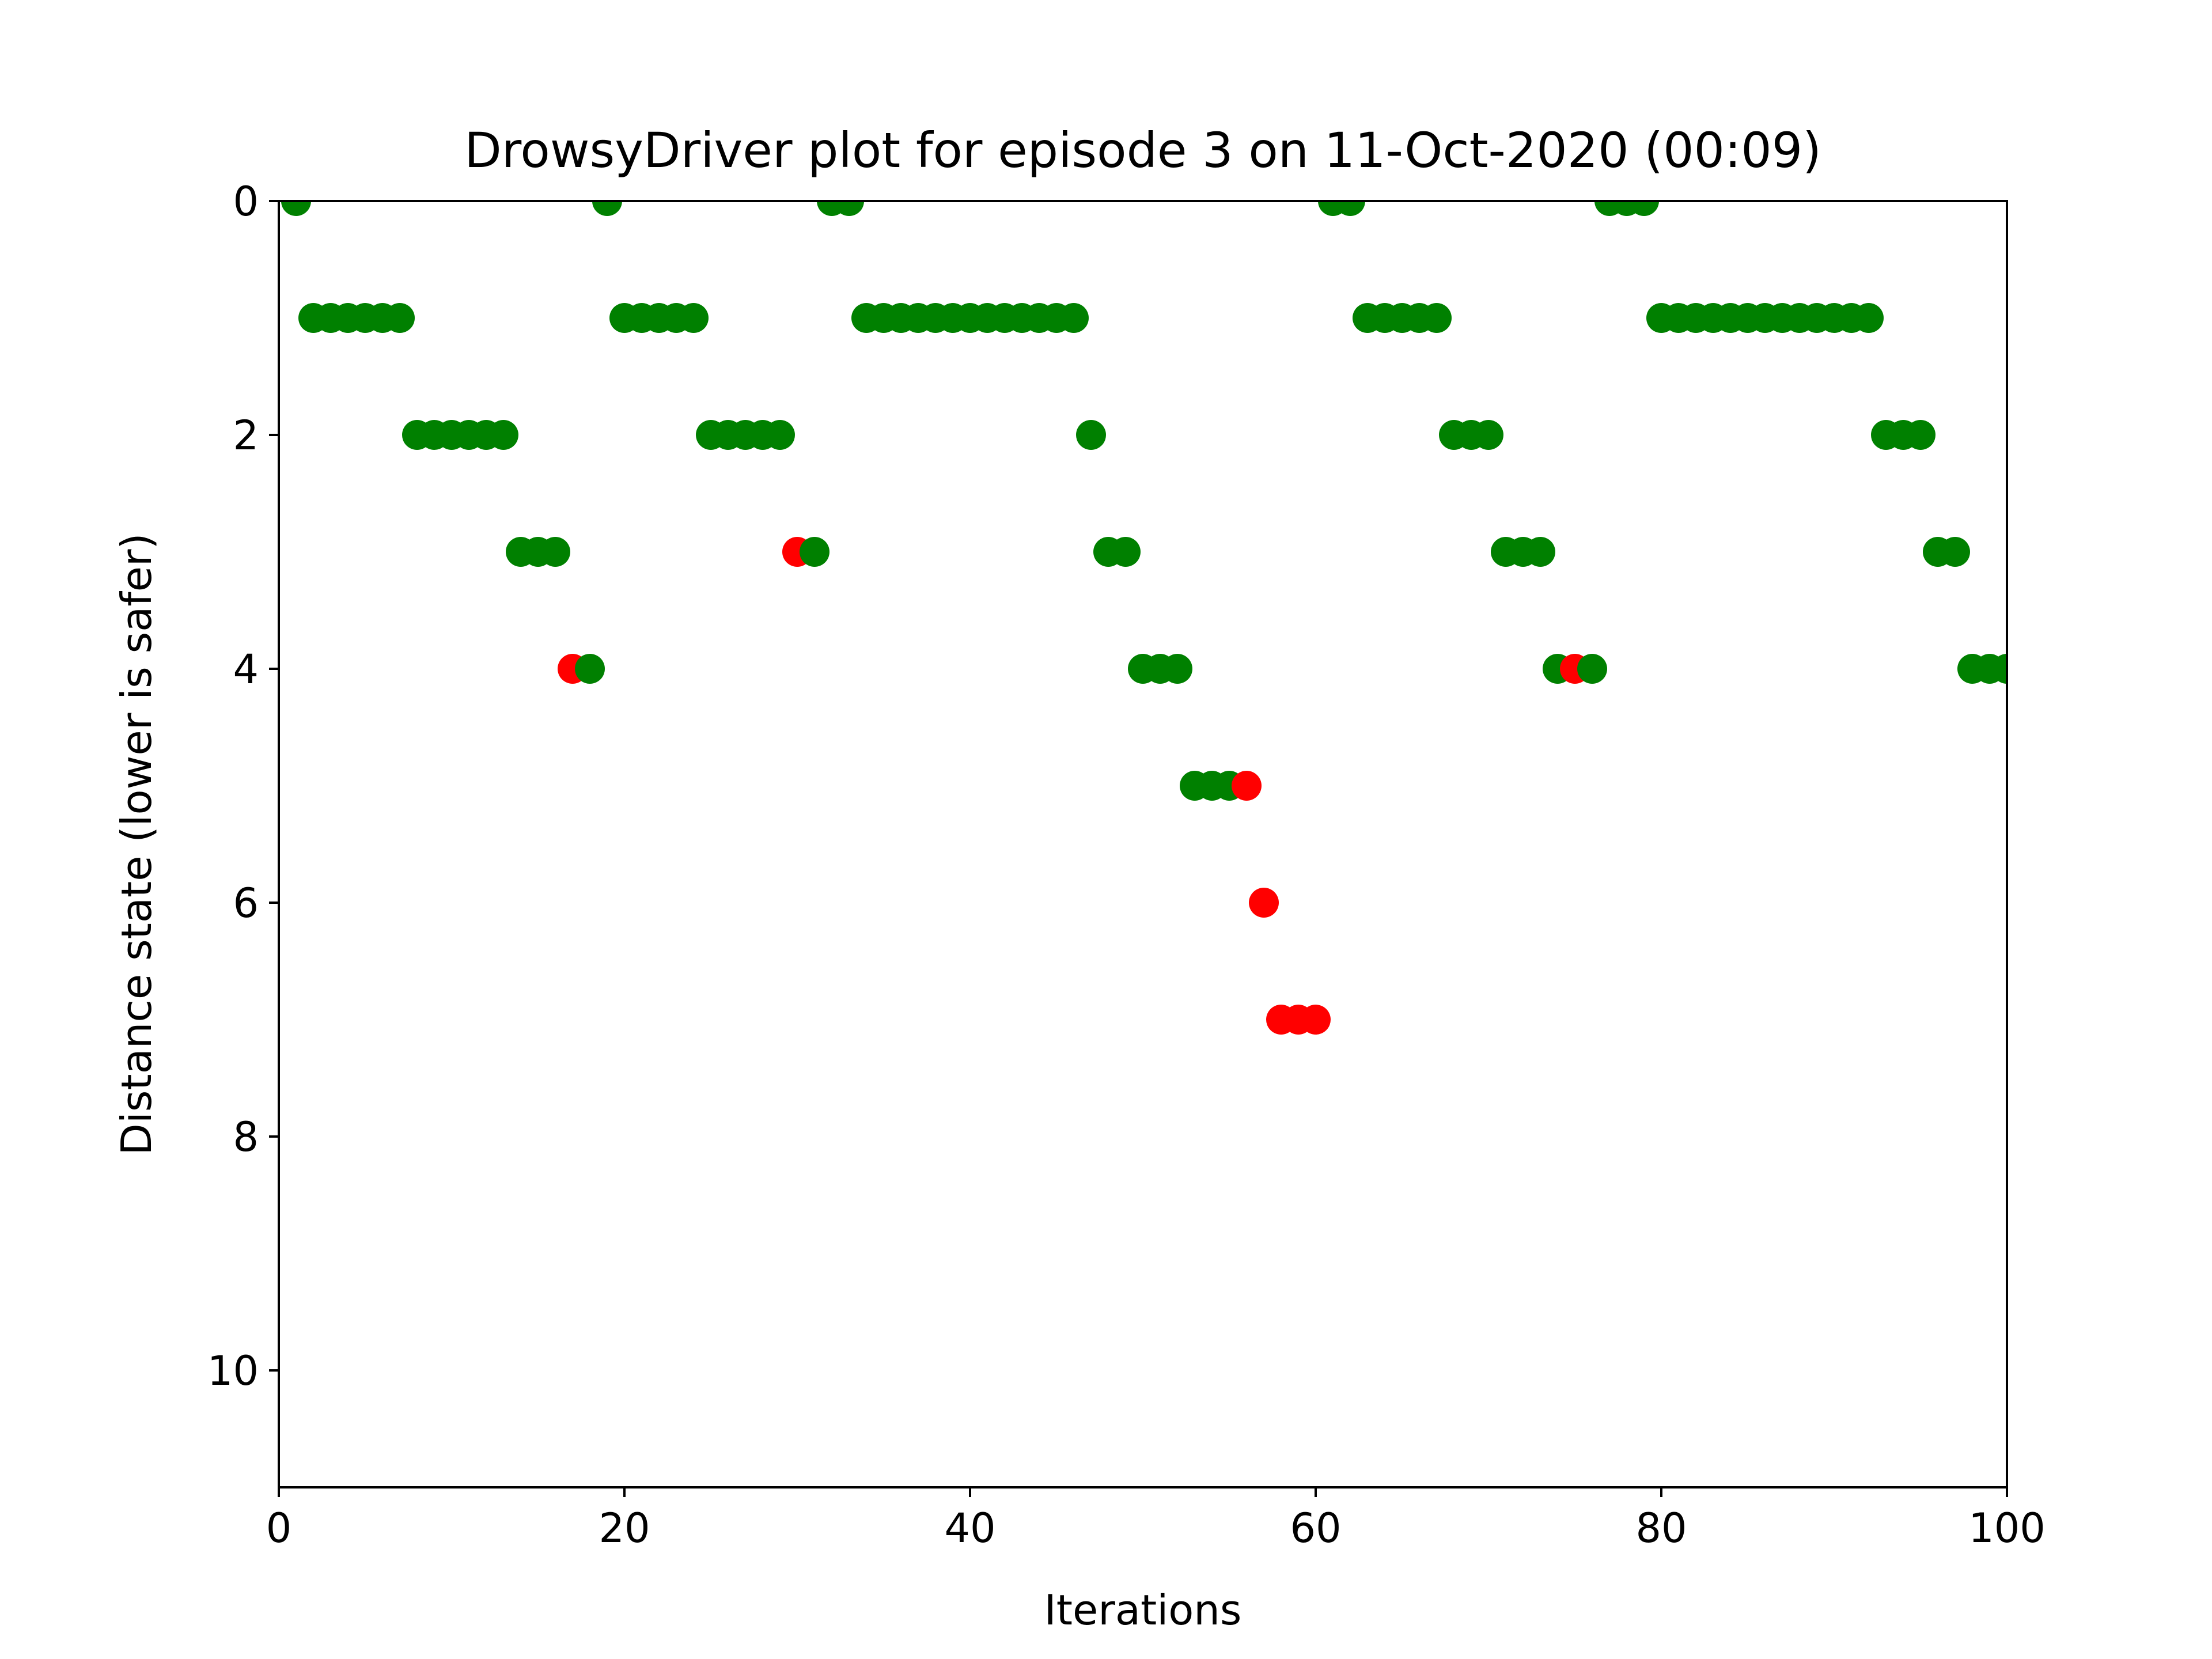  Describe the element at coordinates (246, 201) in the screenshot. I see `y-tick-label: 0` at that location.